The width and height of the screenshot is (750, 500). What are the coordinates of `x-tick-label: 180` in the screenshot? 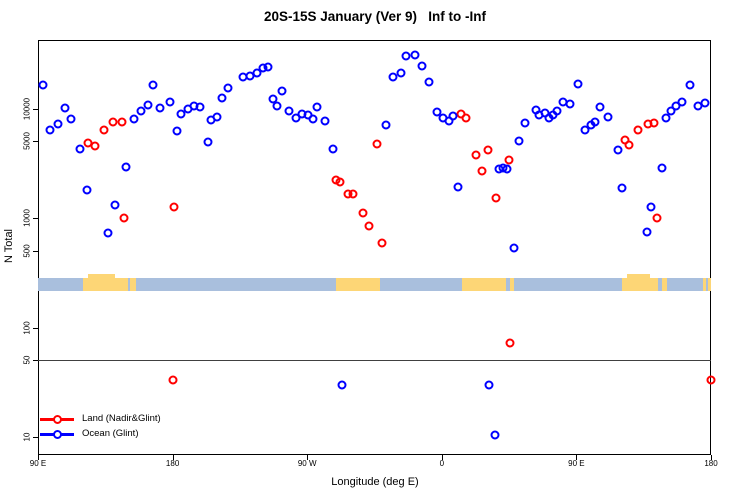 It's located at (711, 463).